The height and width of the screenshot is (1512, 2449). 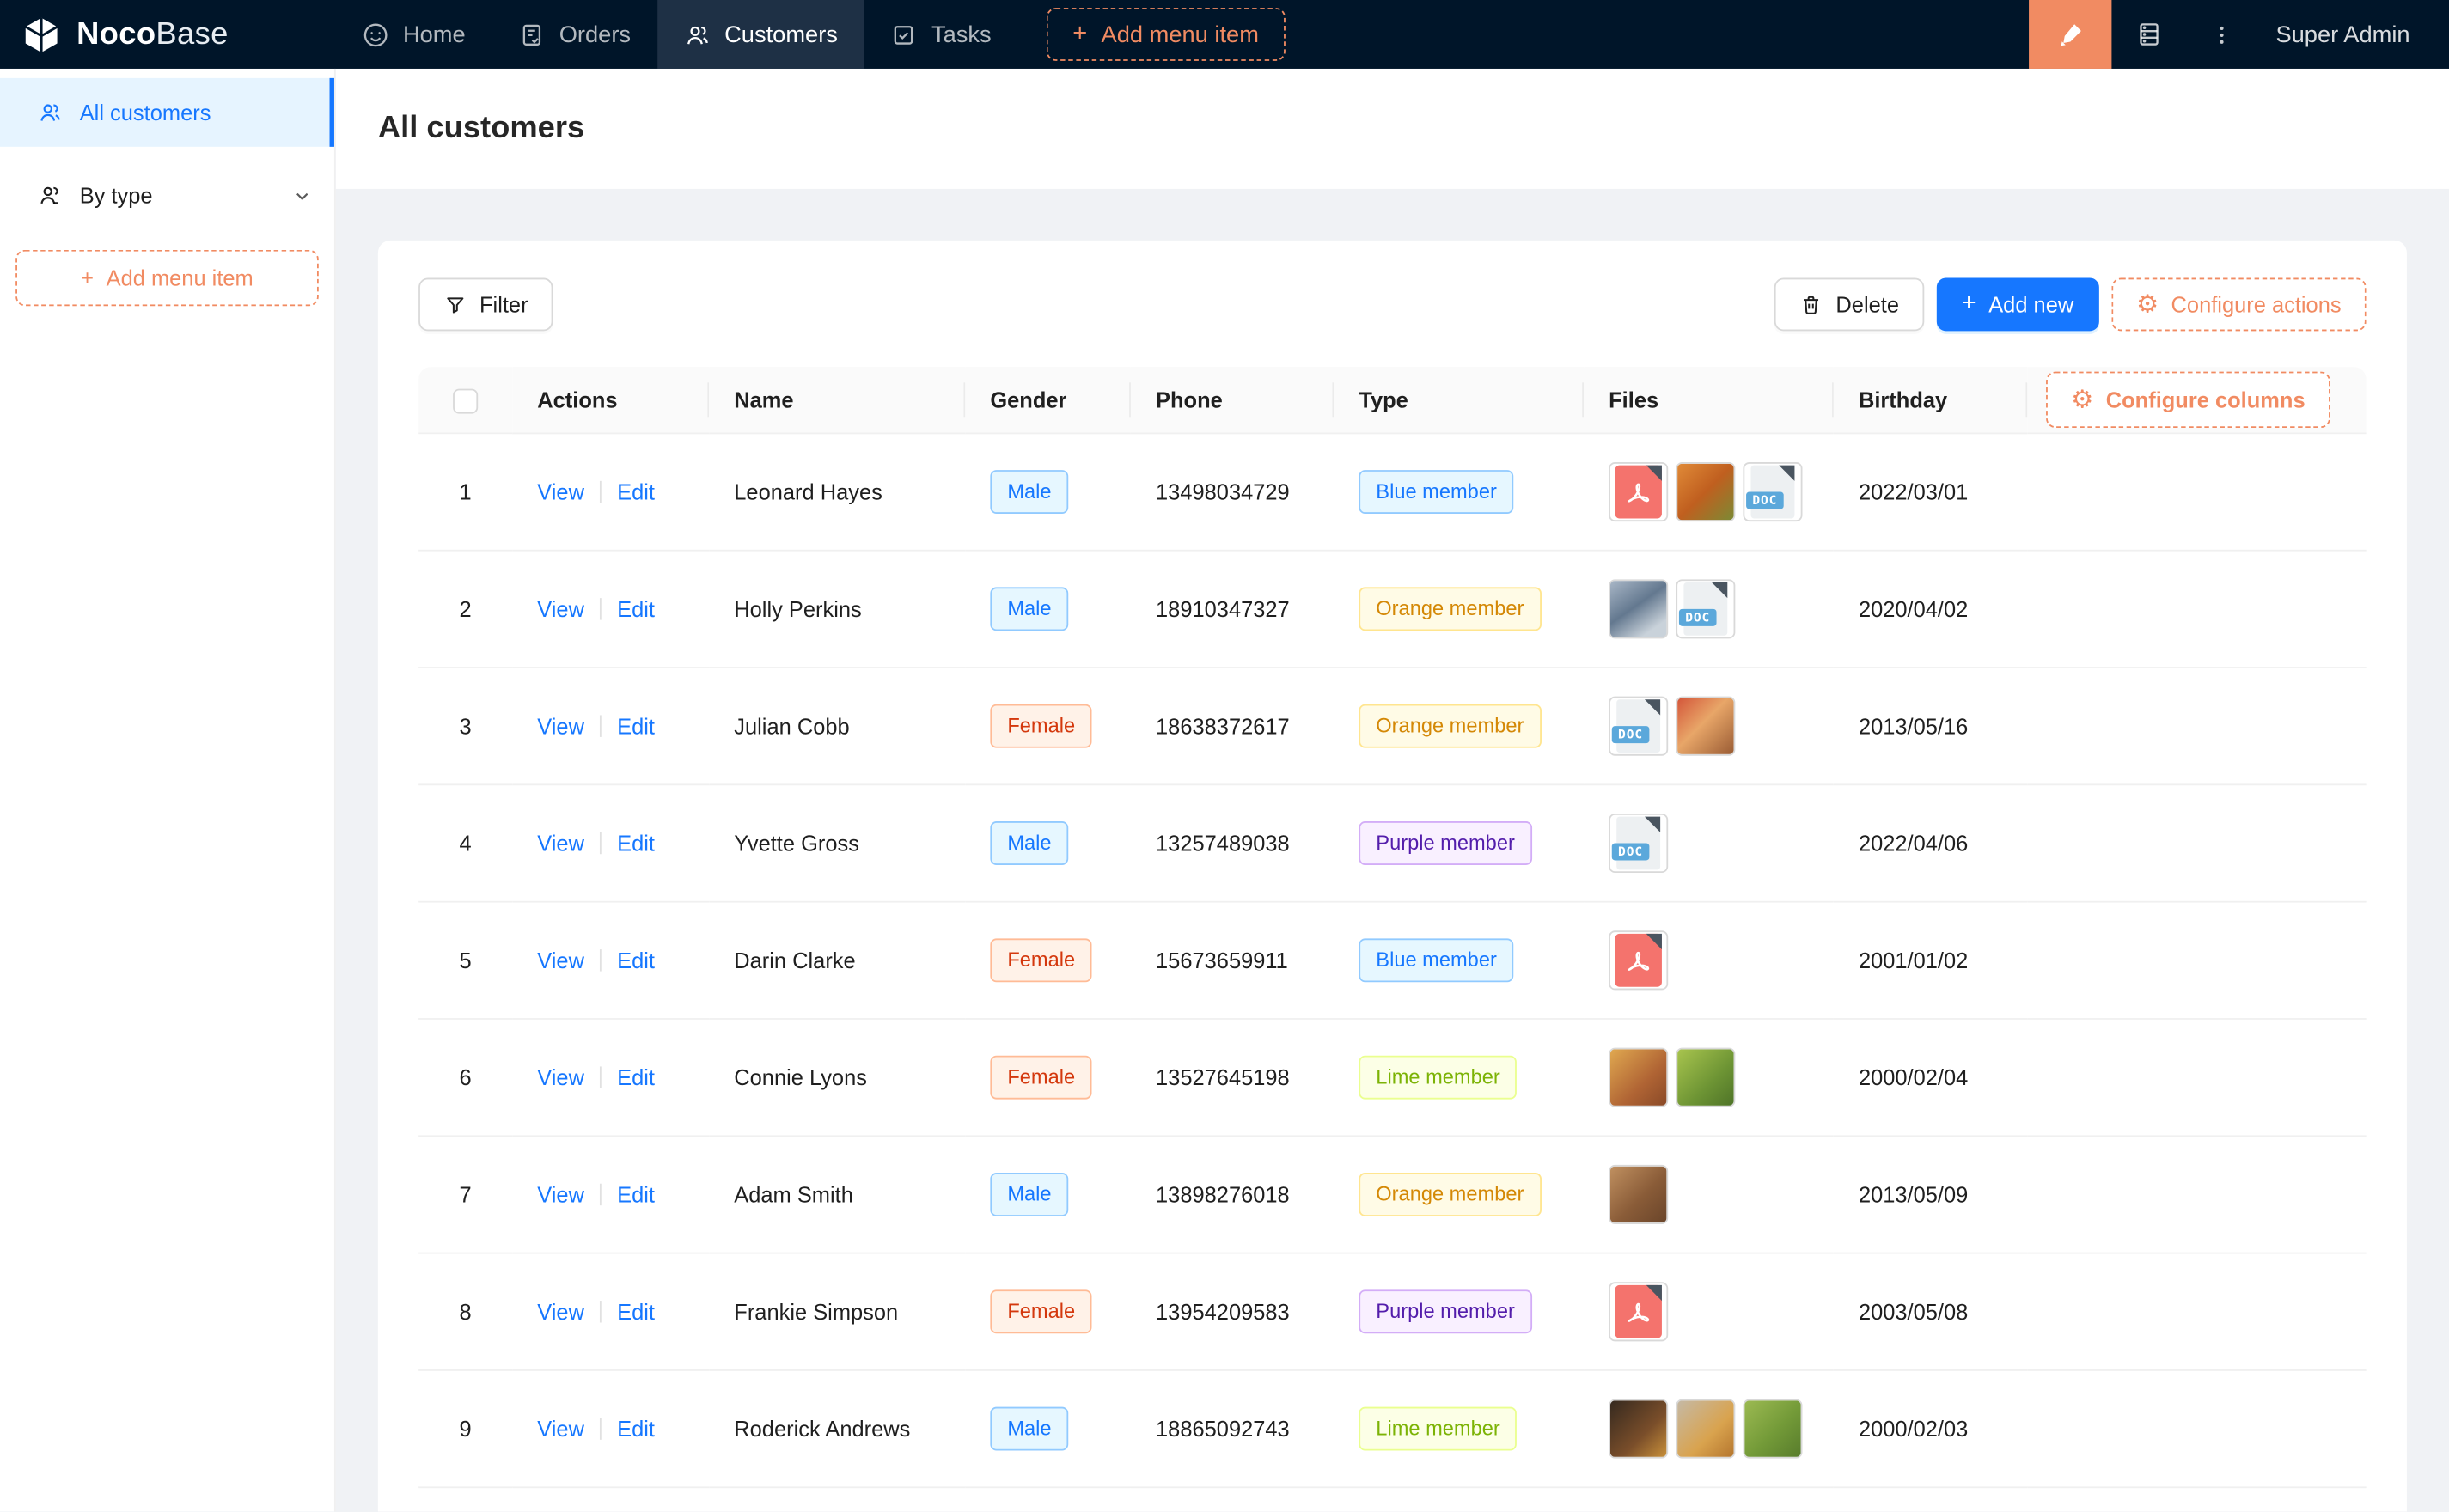 What do you see at coordinates (1232, 1195) in the screenshot?
I see `phone-cell: 13898276018` at bounding box center [1232, 1195].